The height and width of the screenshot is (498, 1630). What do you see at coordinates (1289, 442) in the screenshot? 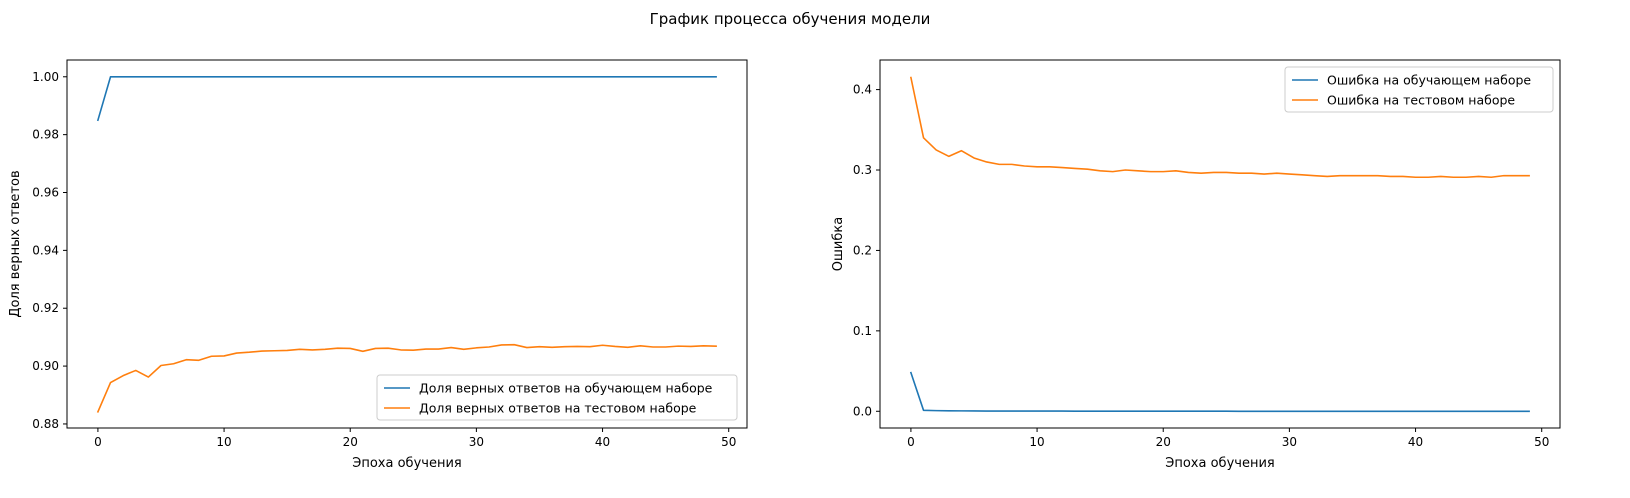
I see `loss-x-tick-label: 30` at bounding box center [1289, 442].